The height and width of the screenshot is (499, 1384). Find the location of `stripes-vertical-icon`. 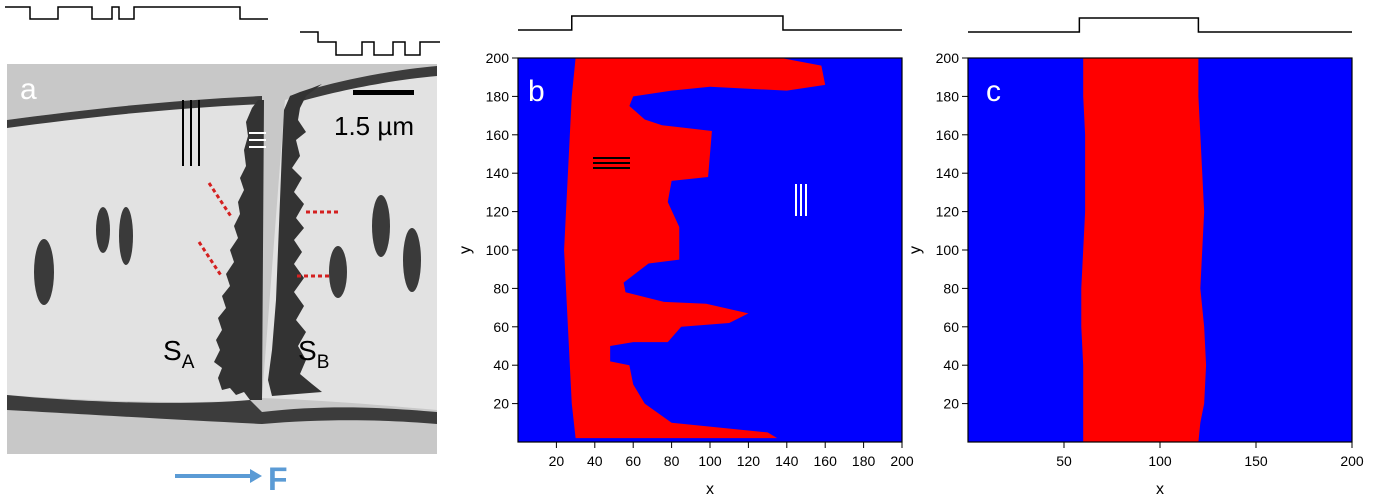

stripes-vertical-icon is located at coordinates (191, 133).